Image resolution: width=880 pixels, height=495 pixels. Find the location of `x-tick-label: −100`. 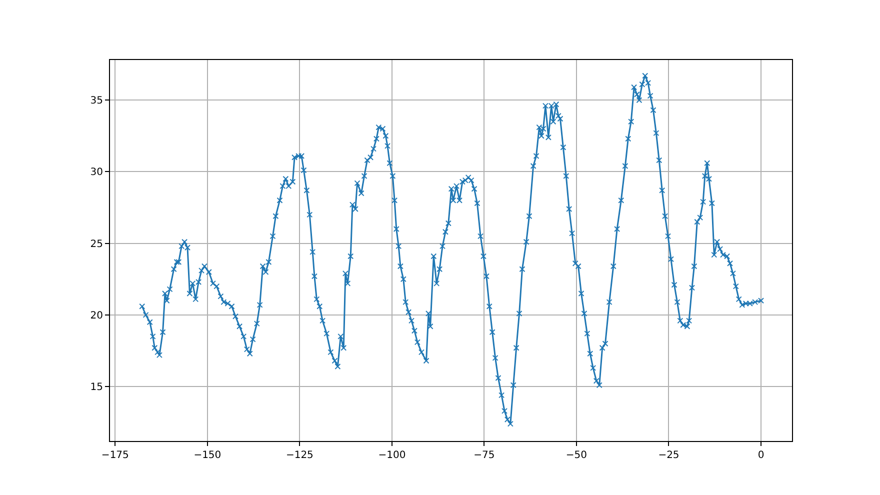

x-tick-label: −100 is located at coordinates (392, 455).